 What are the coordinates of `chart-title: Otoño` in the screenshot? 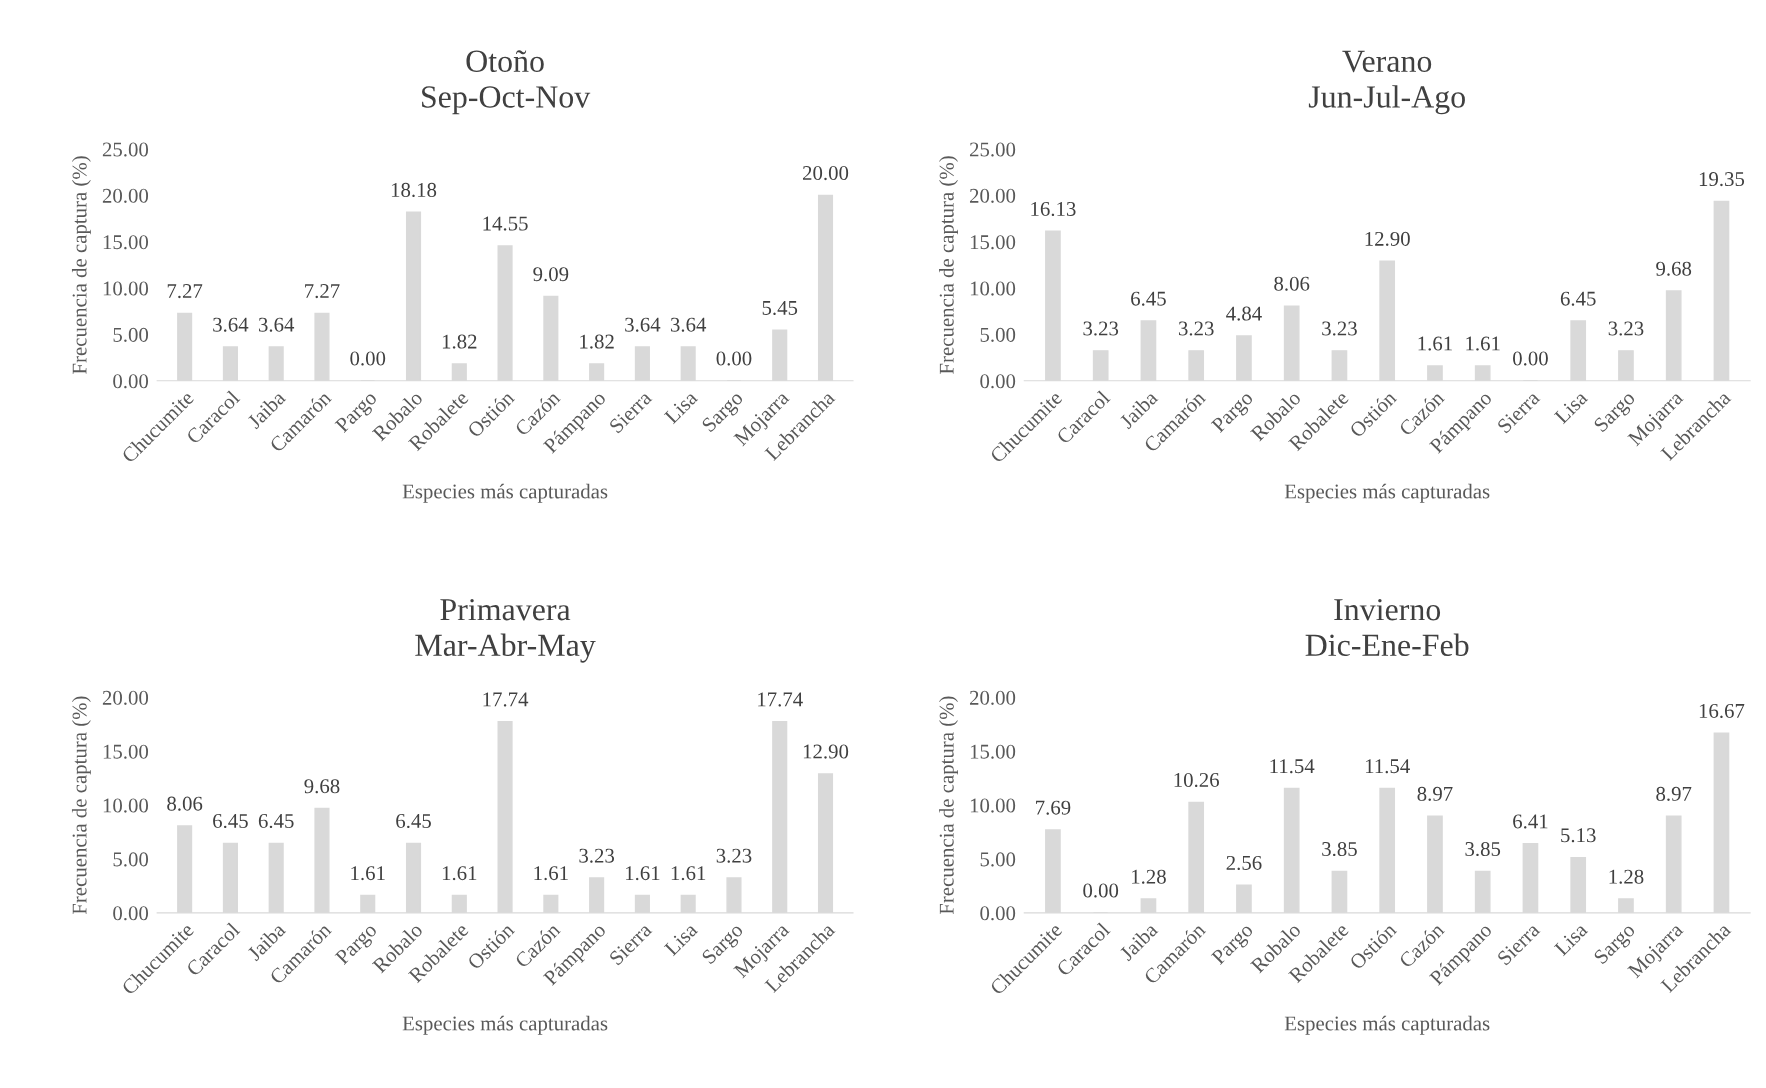 It's located at (505, 61).